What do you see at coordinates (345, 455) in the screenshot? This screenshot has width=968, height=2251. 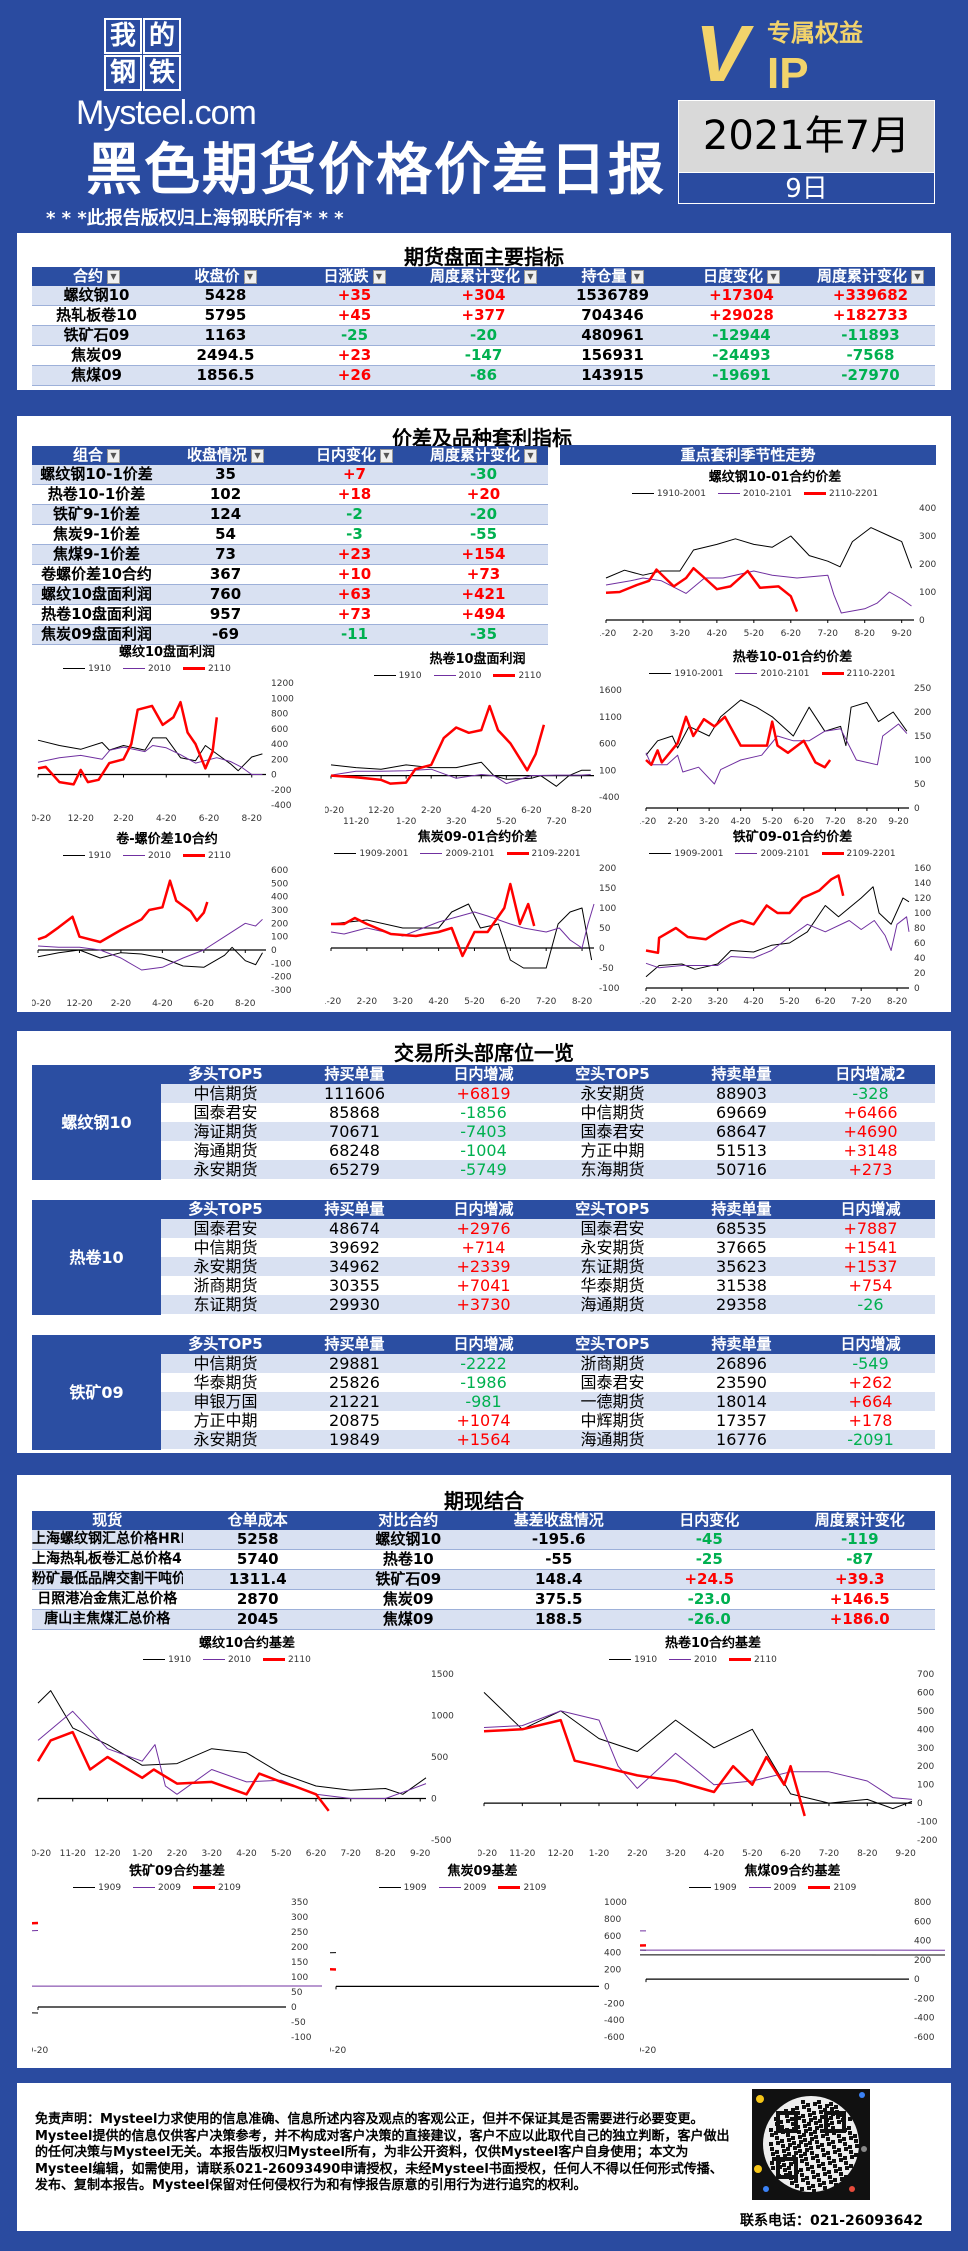 I see `column-header-label: 日内变化` at bounding box center [345, 455].